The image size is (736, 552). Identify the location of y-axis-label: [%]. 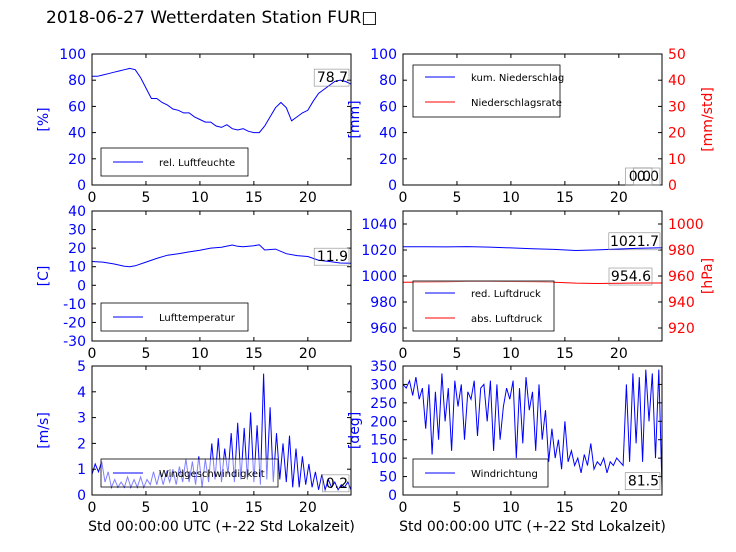
(44, 119).